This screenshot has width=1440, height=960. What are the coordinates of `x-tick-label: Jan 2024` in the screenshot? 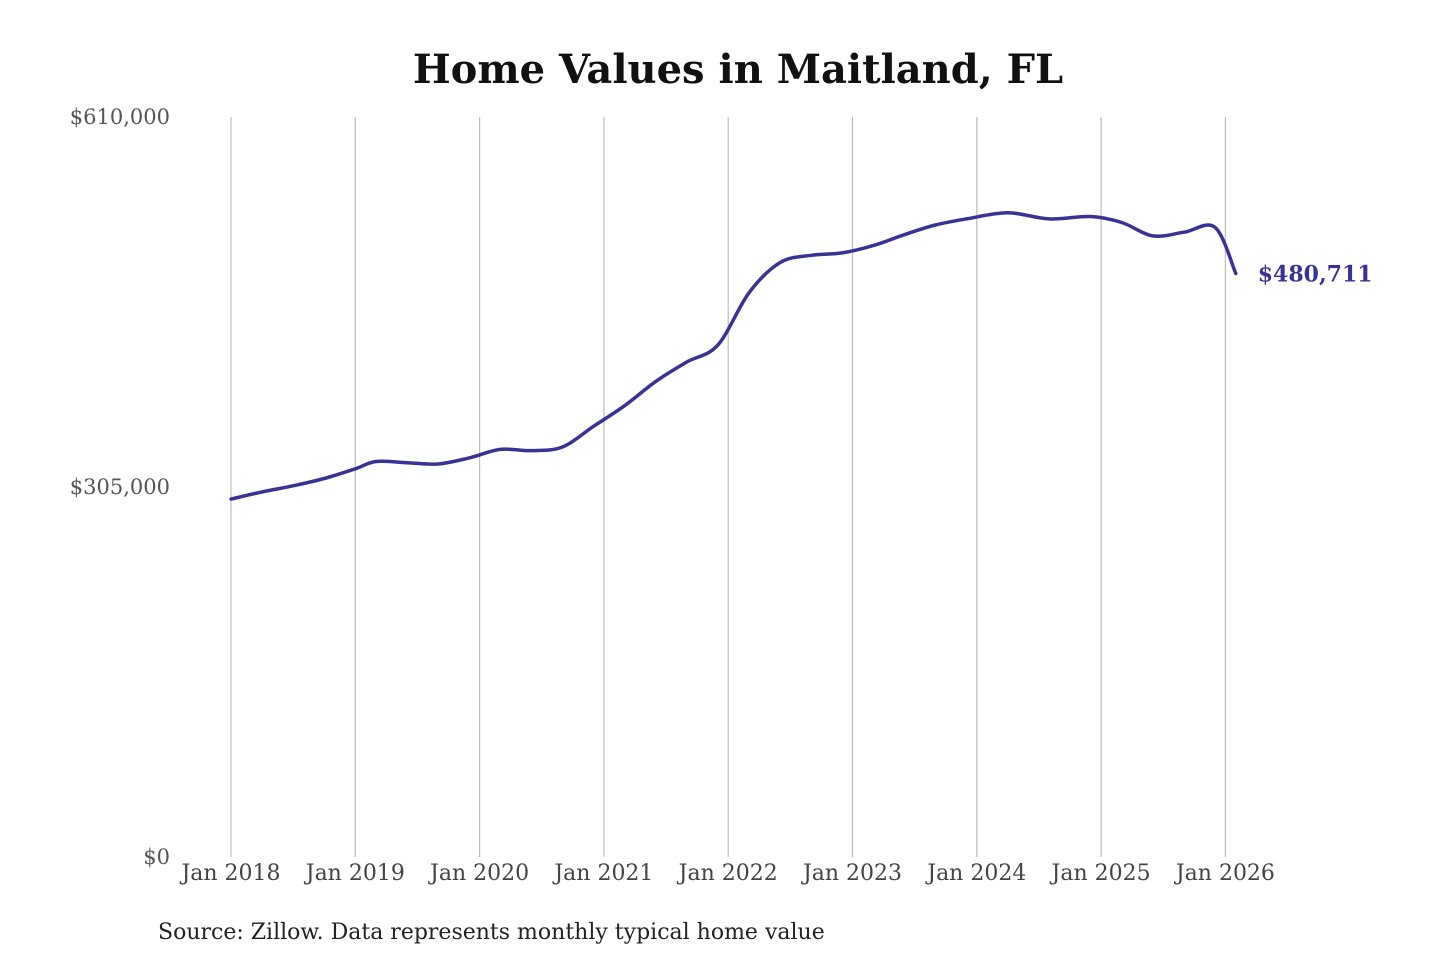 It's located at (975, 873).